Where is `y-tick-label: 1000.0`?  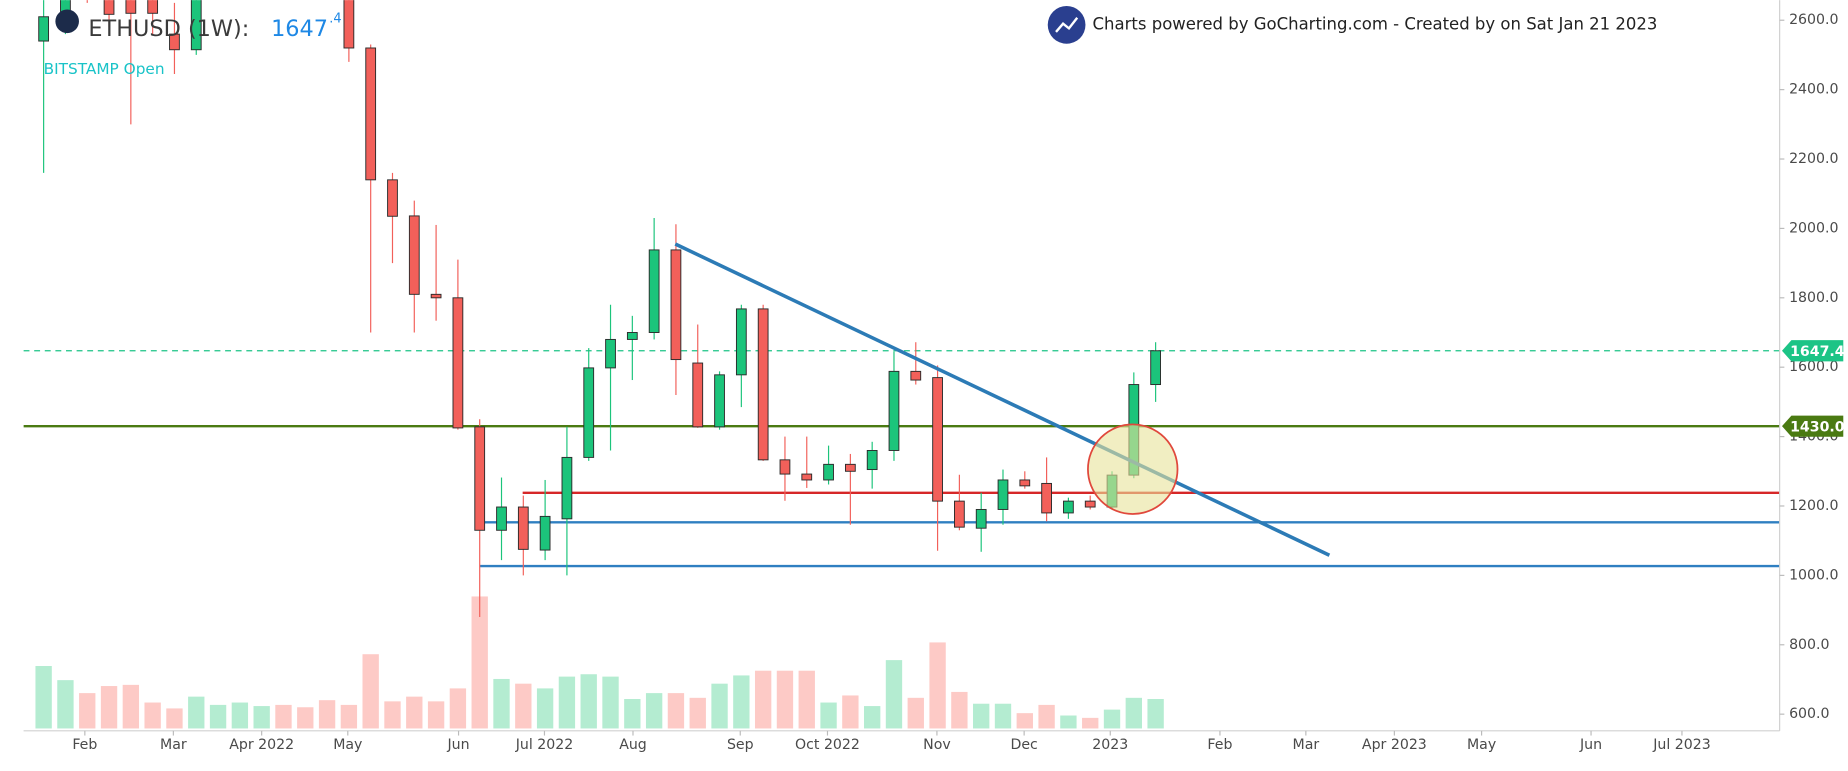
y-tick-label: 1000.0 is located at coordinates (1813, 575).